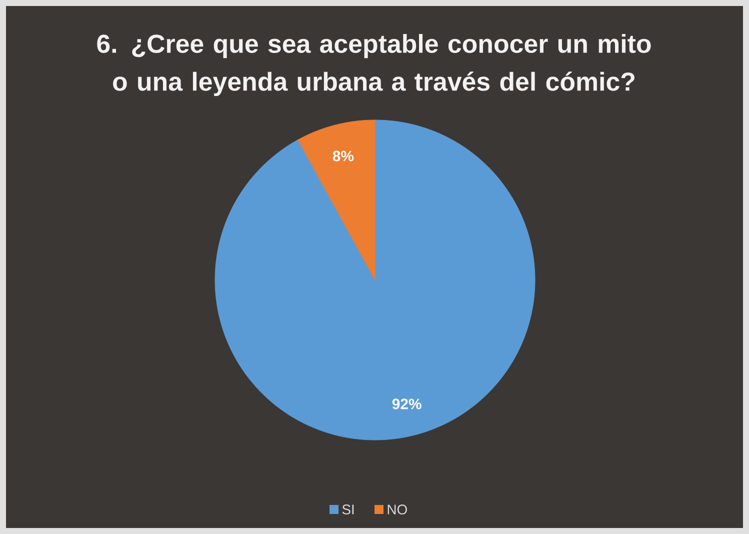 The height and width of the screenshot is (534, 749). Describe the element at coordinates (374, 65) in the screenshot. I see `chart-title: 6. ¿Cree que sea aceptable conocer un mito o una leyenda urbana a través del cómic?` at that location.